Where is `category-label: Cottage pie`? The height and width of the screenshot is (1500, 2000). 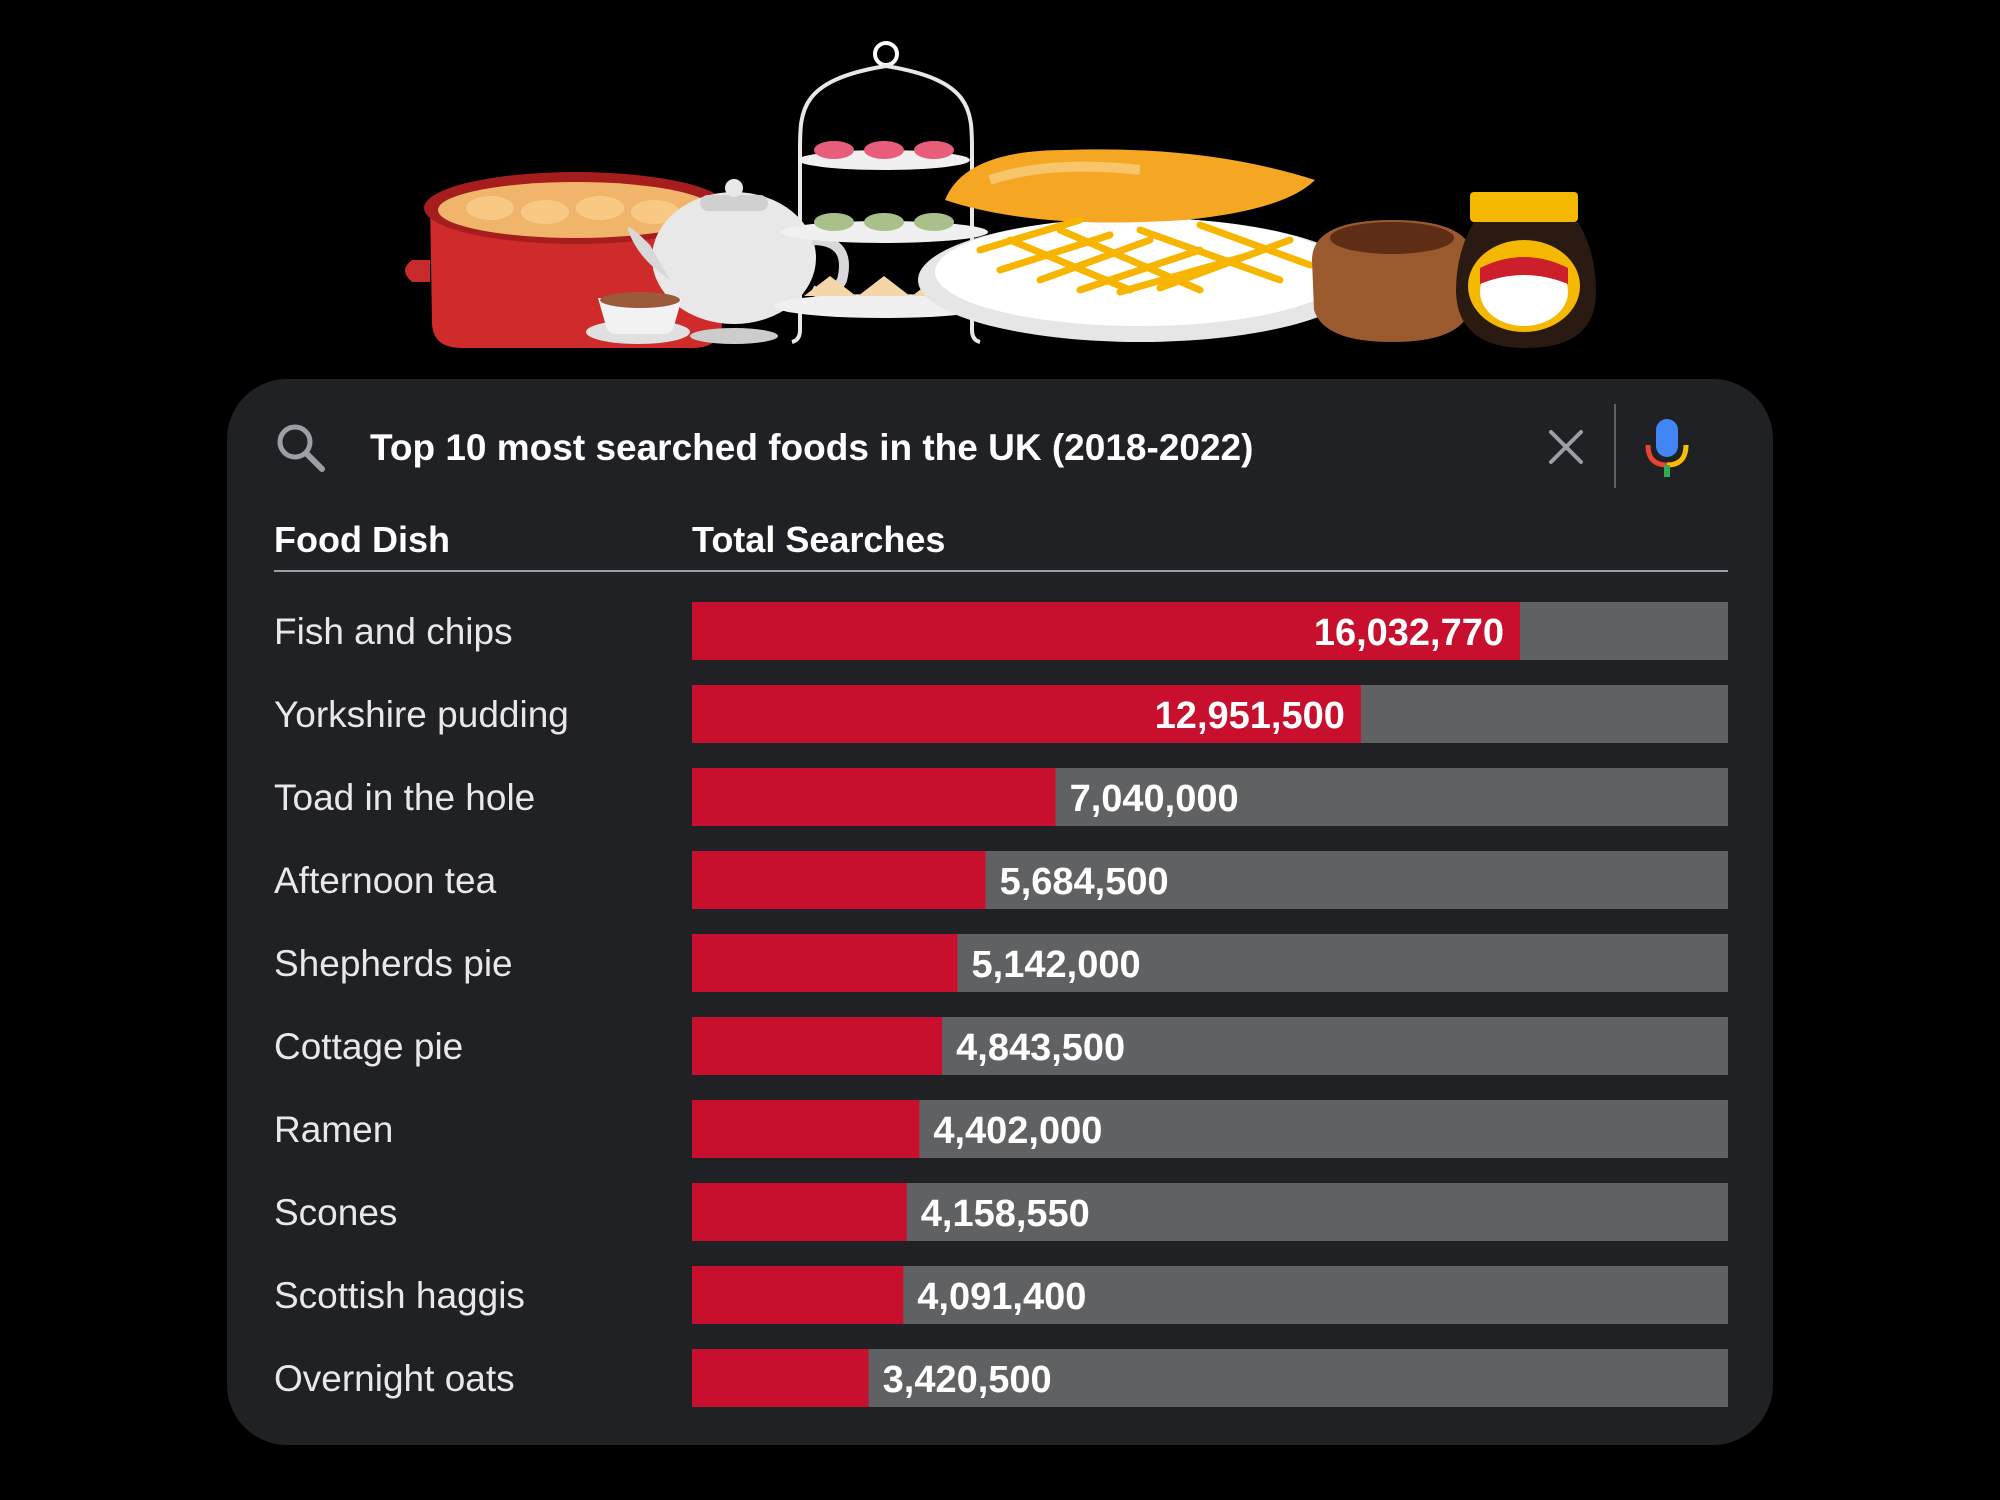 category-label: Cottage pie is located at coordinates (368, 1046).